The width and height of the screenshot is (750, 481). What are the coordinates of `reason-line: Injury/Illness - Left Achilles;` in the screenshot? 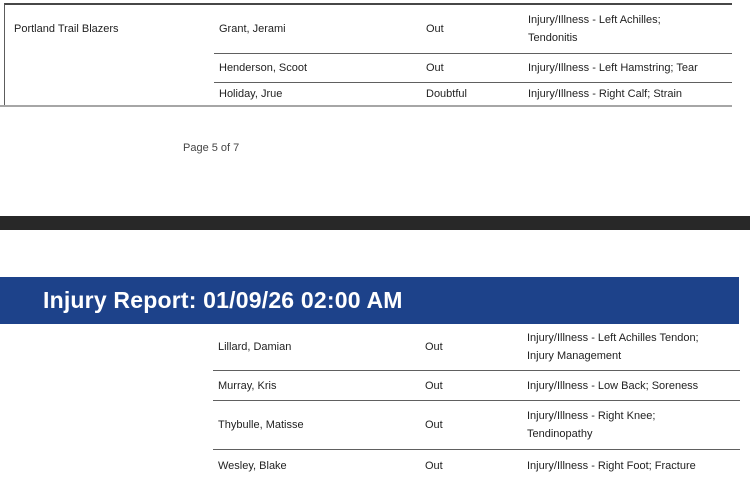 It's located at (594, 20).